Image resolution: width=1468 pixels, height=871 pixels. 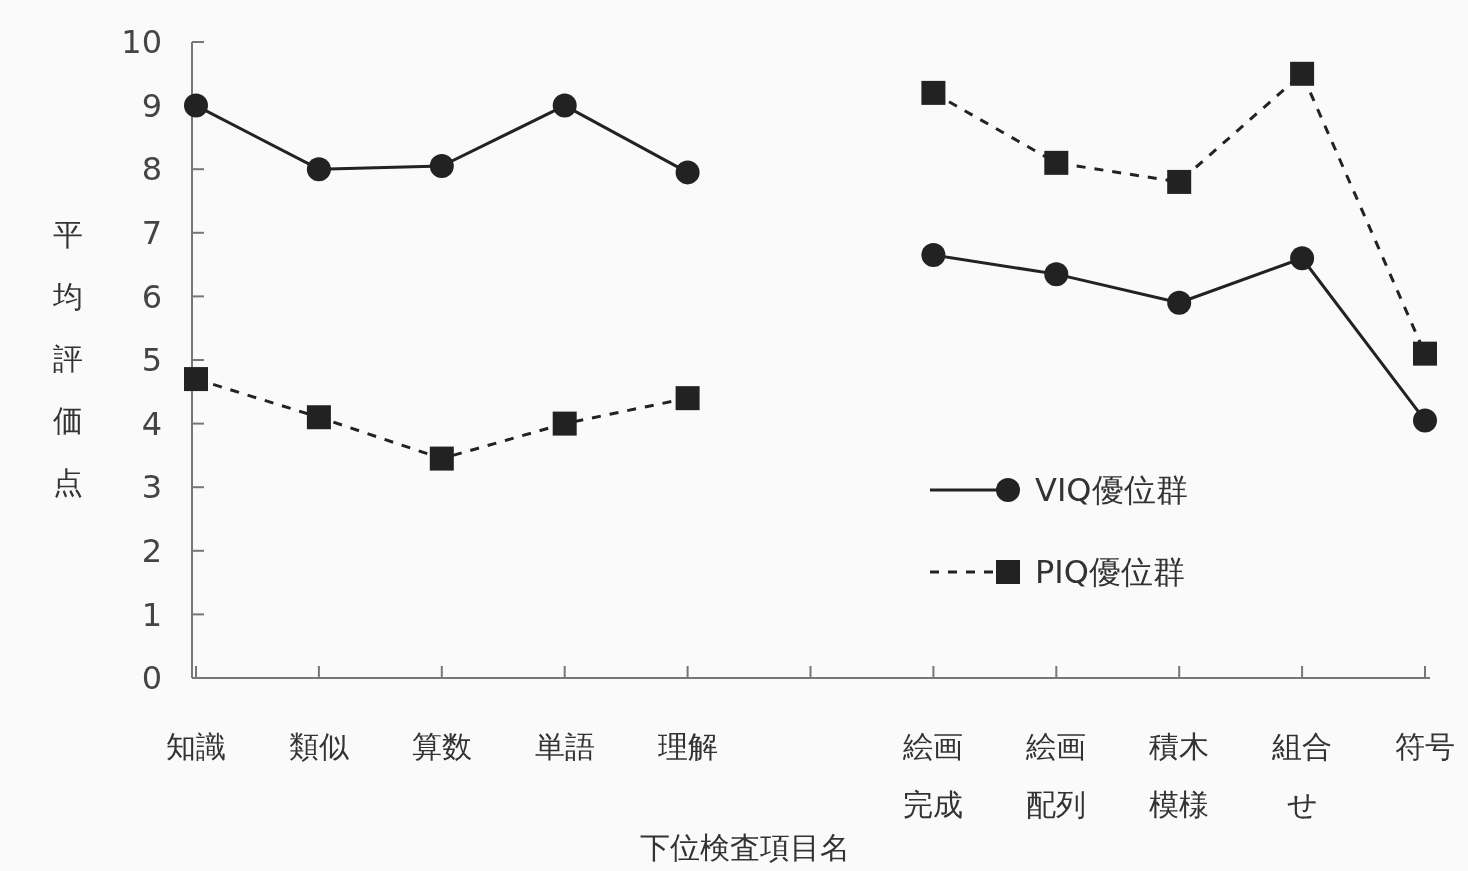 I want to click on y-tick-label: 7, so click(x=151, y=233).